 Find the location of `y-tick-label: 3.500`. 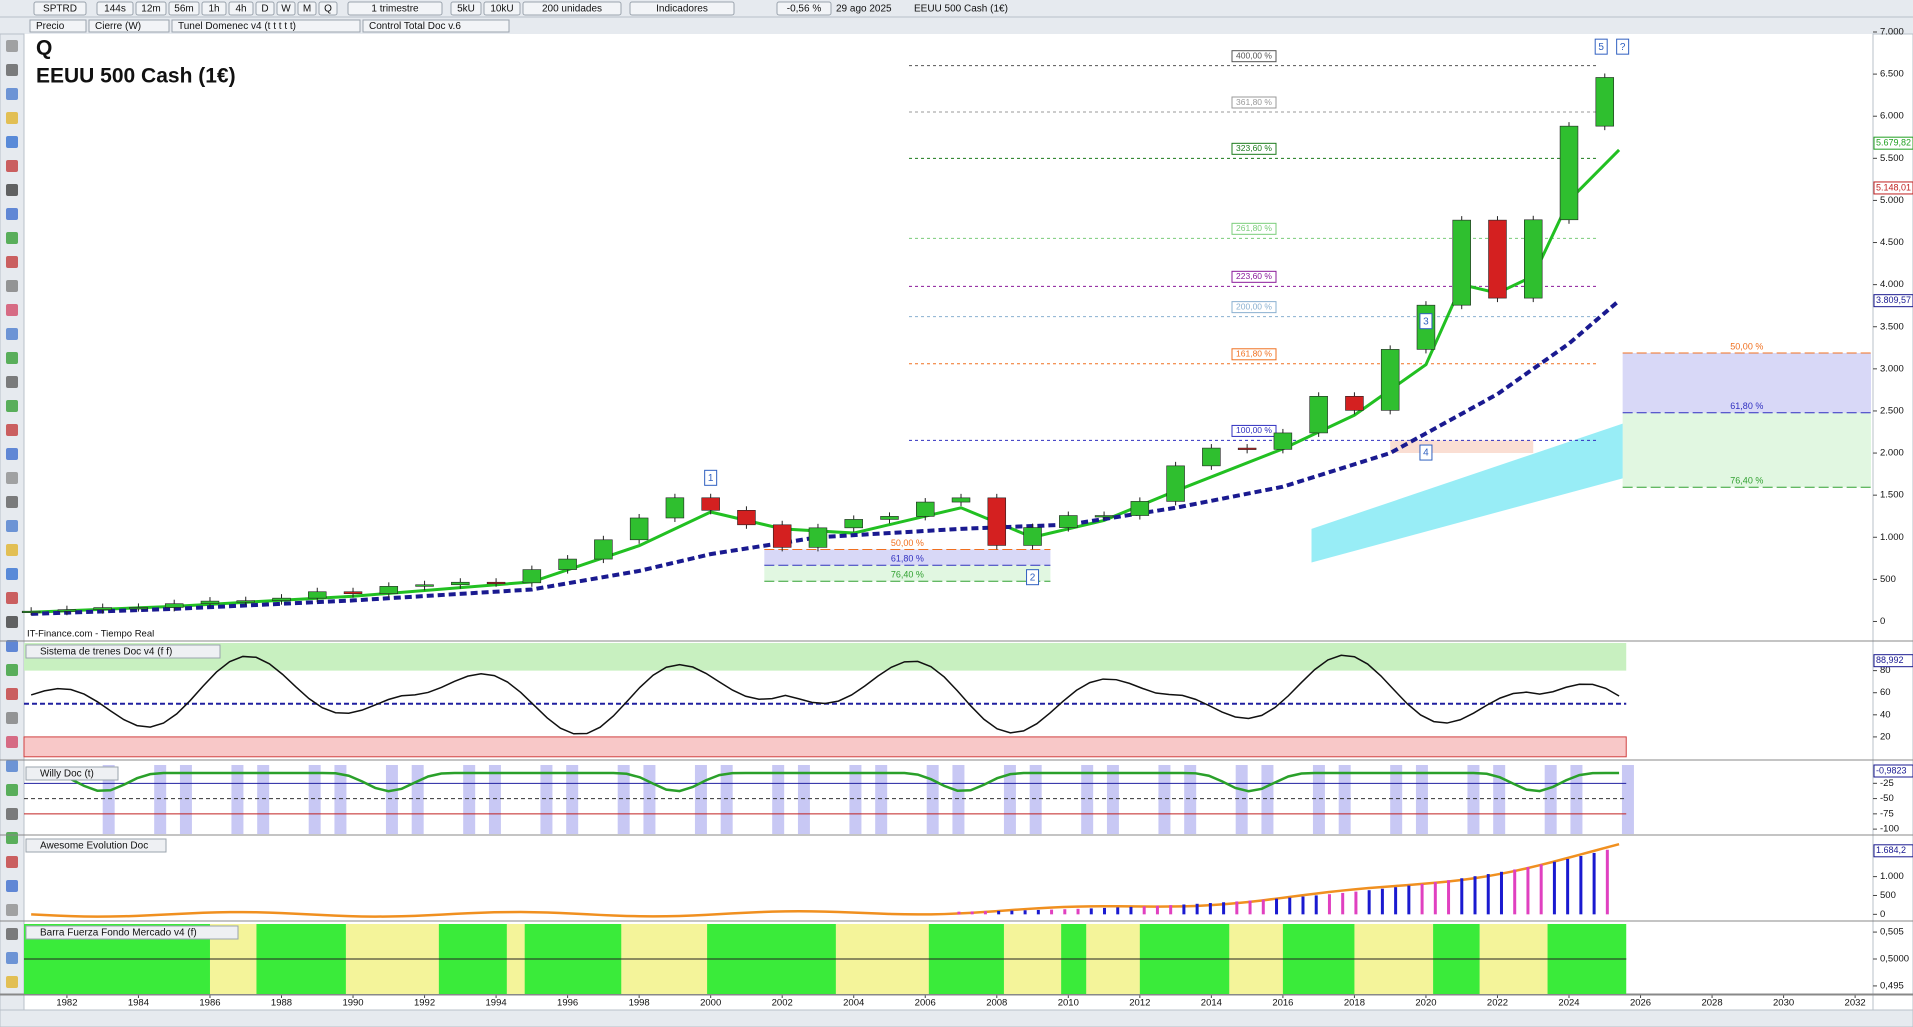

y-tick-label: 3.500 is located at coordinates (1892, 326).